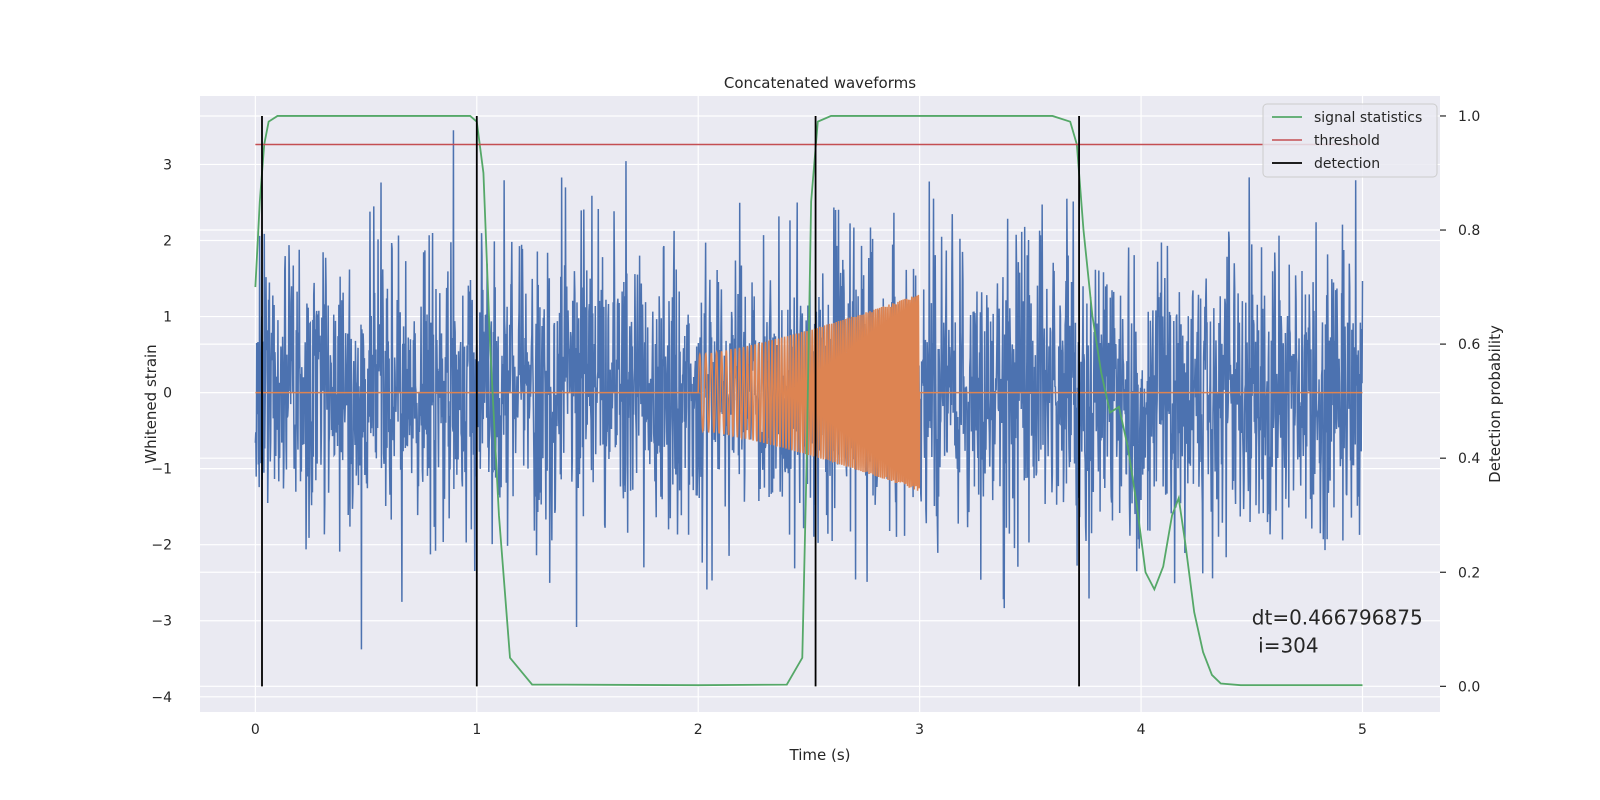 The height and width of the screenshot is (800, 1600). What do you see at coordinates (1469, 573) in the screenshot?
I see `y2-tick-label: 0.2` at bounding box center [1469, 573].